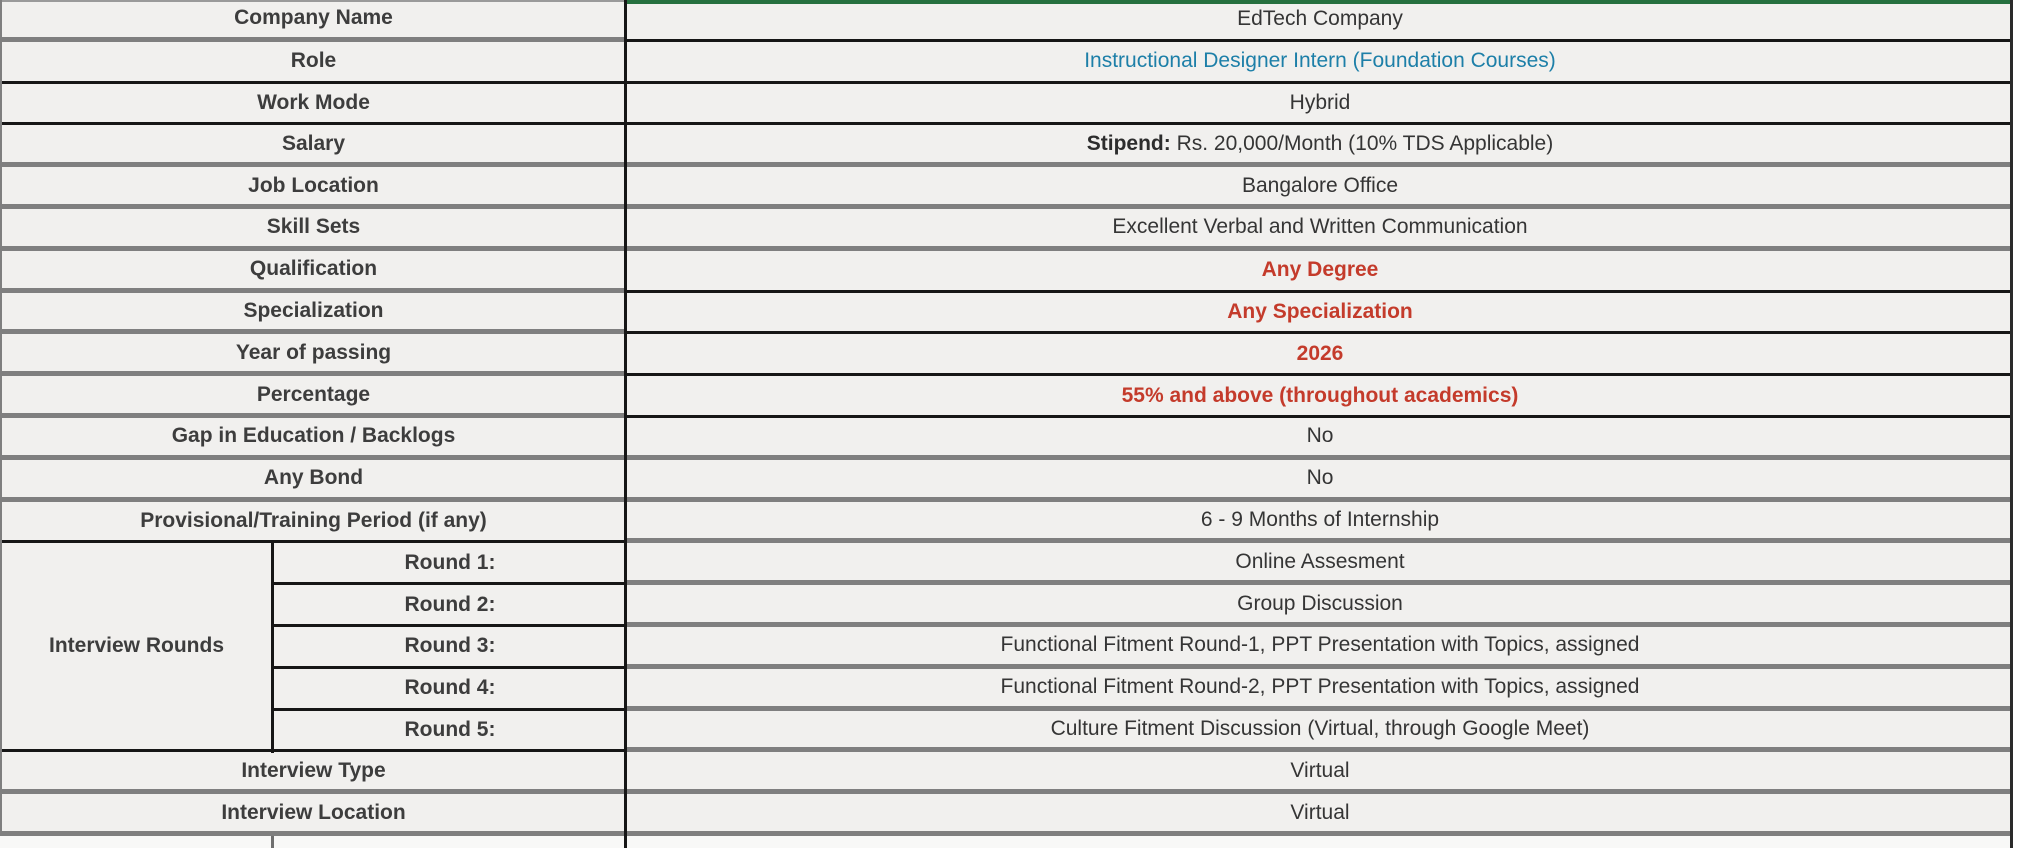  Describe the element at coordinates (1320, 480) in the screenshot. I see `row-value-any-bond: No` at that location.